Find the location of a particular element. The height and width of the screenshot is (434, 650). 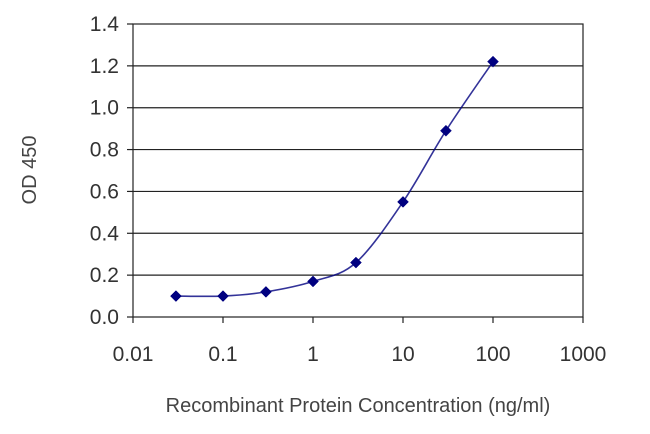

x-tick-label-0: 0.01 is located at coordinates (133, 354).